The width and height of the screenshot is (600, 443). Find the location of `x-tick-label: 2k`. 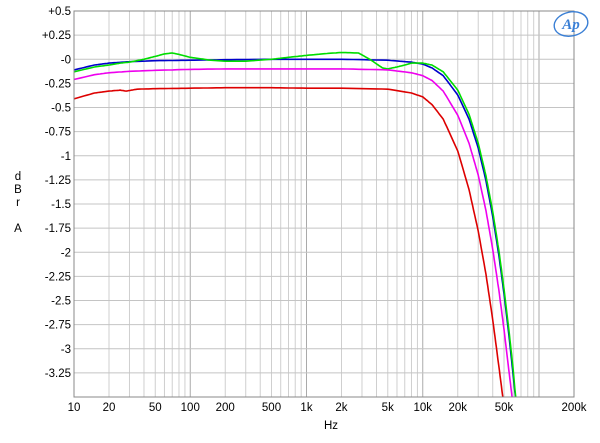

x-tick-label: 2k is located at coordinates (341, 408).